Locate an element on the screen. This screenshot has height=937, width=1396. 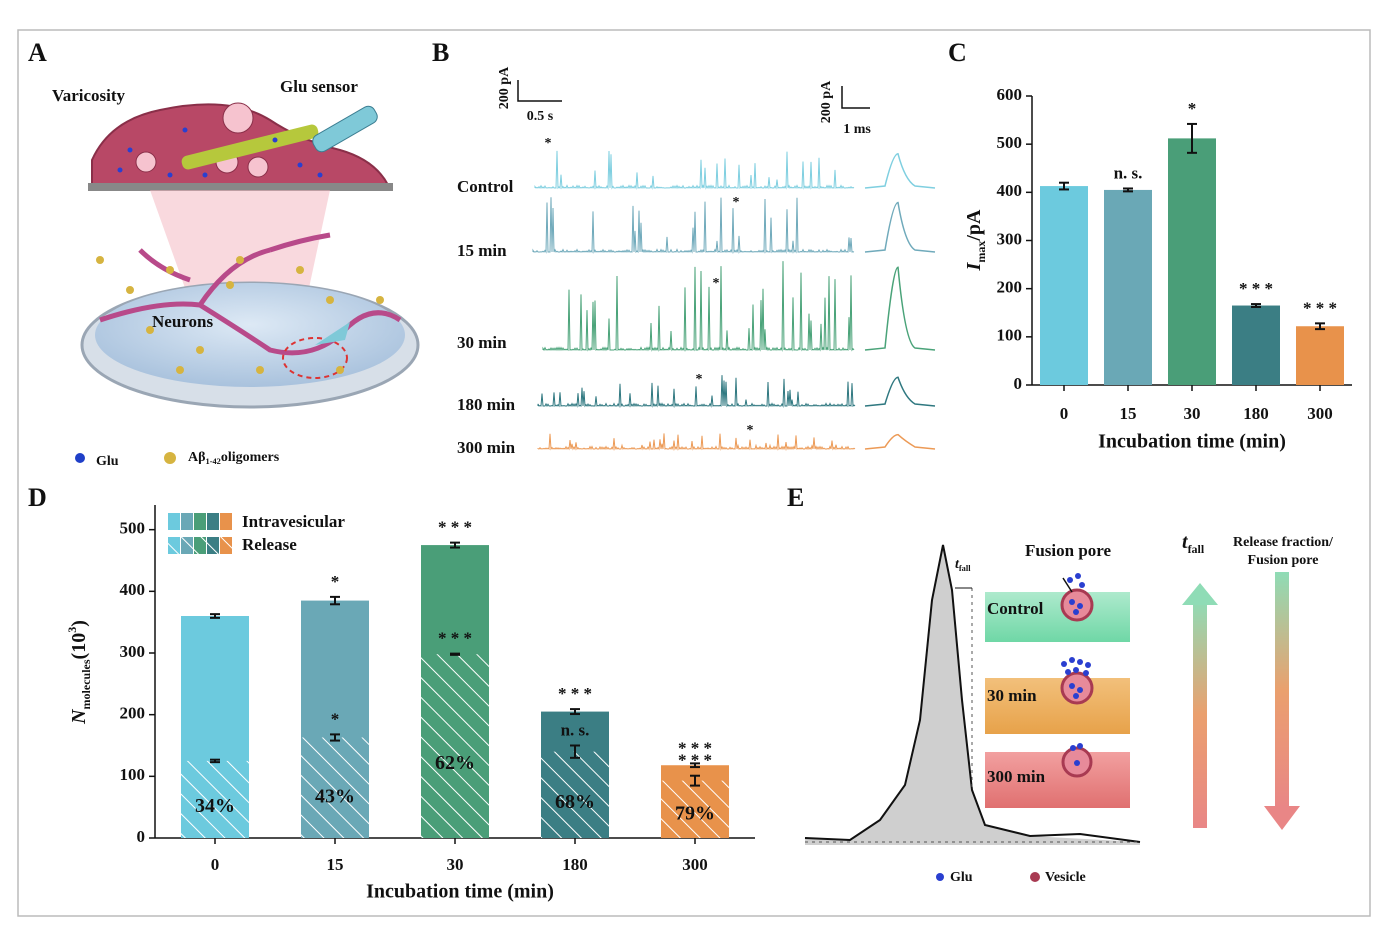
legend-label-part: Aβ is located at coordinates (197, 457).